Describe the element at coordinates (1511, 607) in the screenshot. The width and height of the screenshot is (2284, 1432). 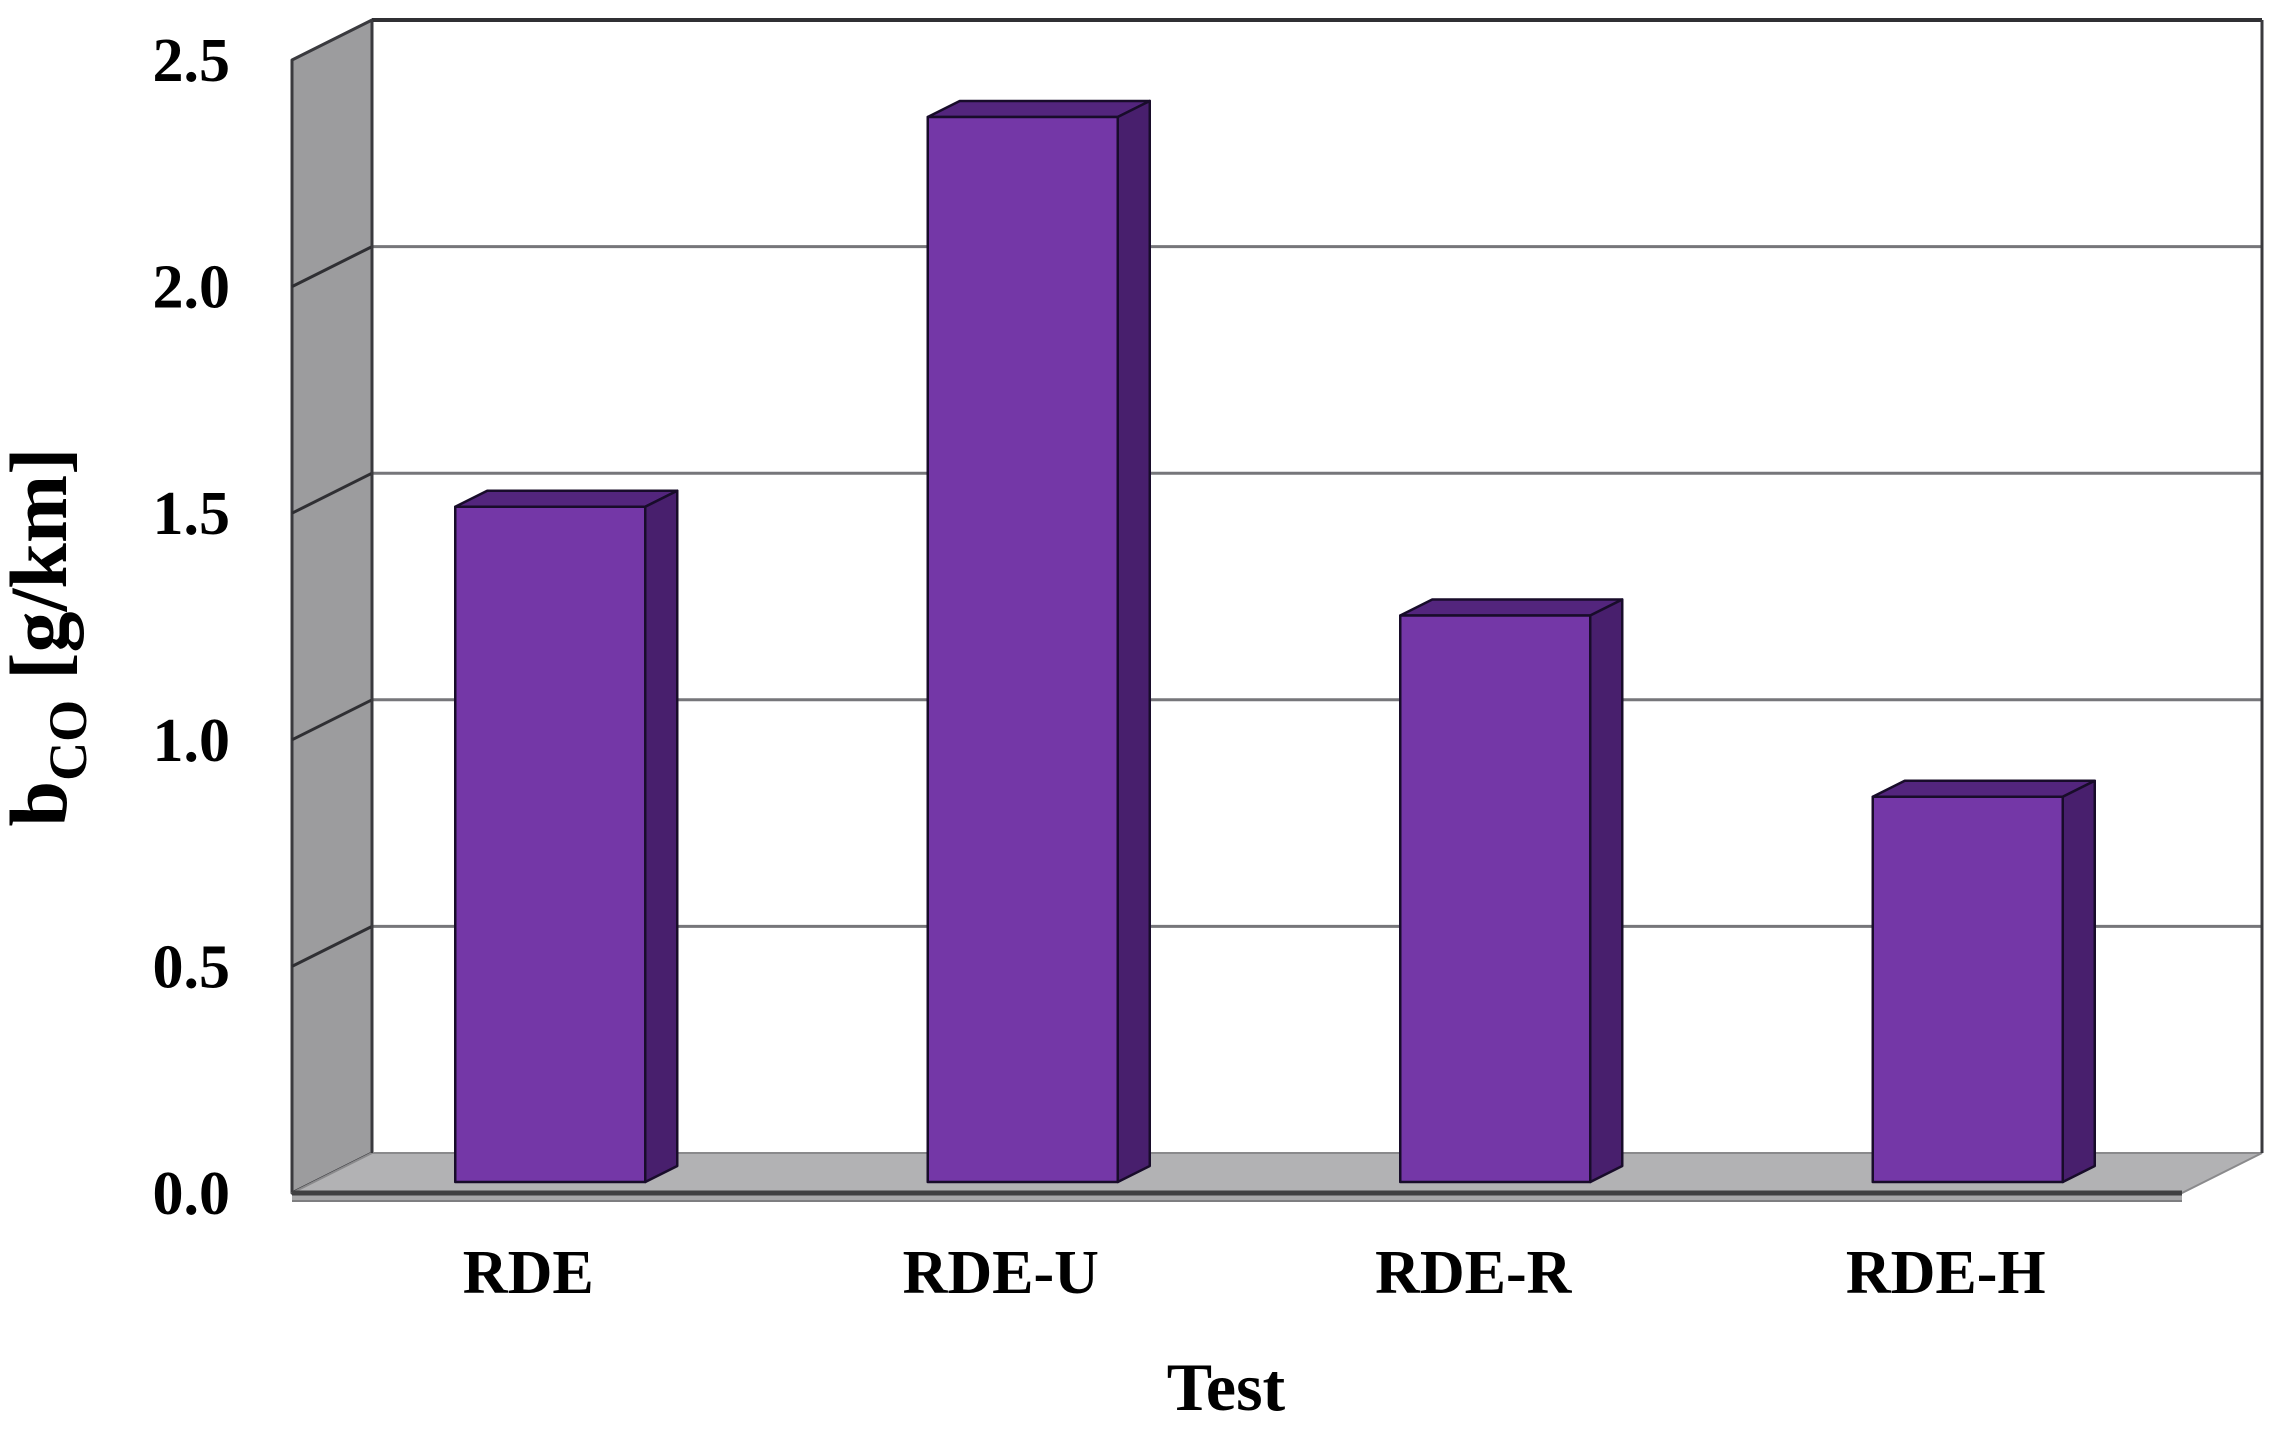
I see `bar-RDE-R-top-face` at that location.